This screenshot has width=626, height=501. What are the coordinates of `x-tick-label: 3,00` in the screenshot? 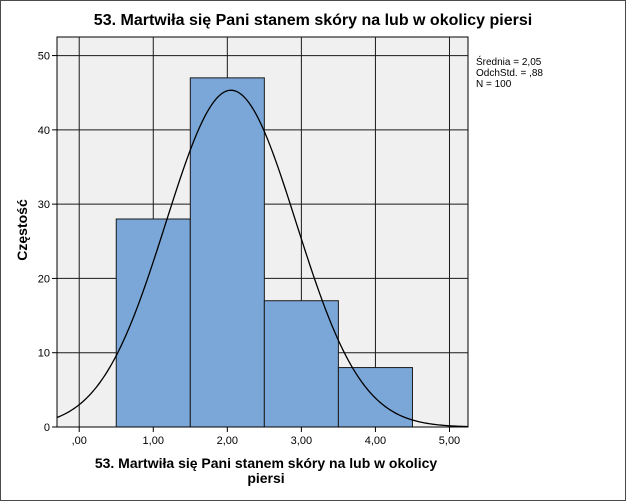 It's located at (301, 441).